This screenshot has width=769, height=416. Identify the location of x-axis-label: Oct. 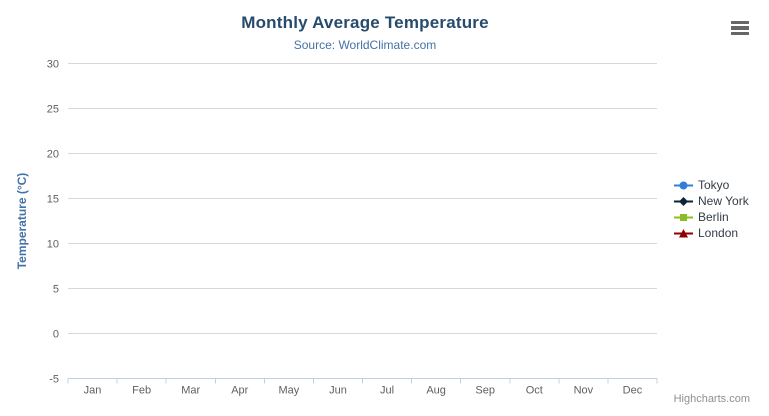
(534, 391).